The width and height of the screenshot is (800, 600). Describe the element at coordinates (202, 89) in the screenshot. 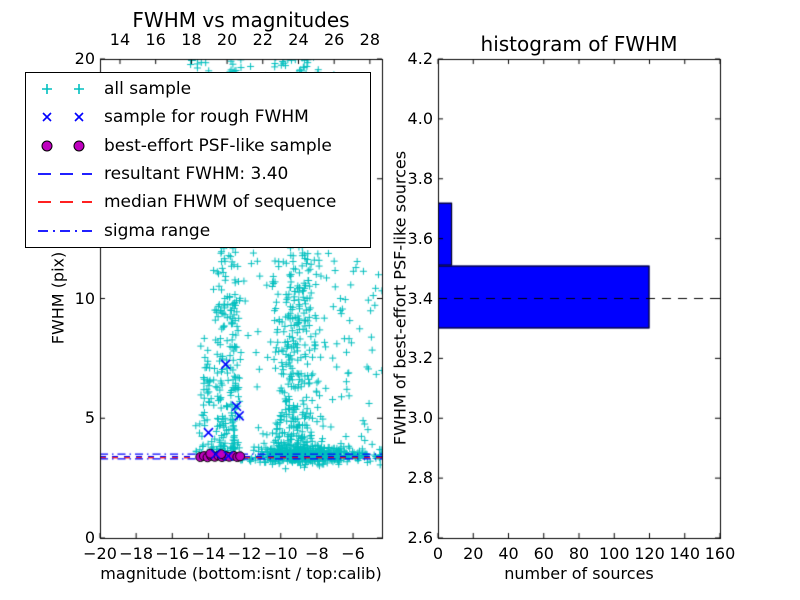

I see `legend-row: all sample` at that location.